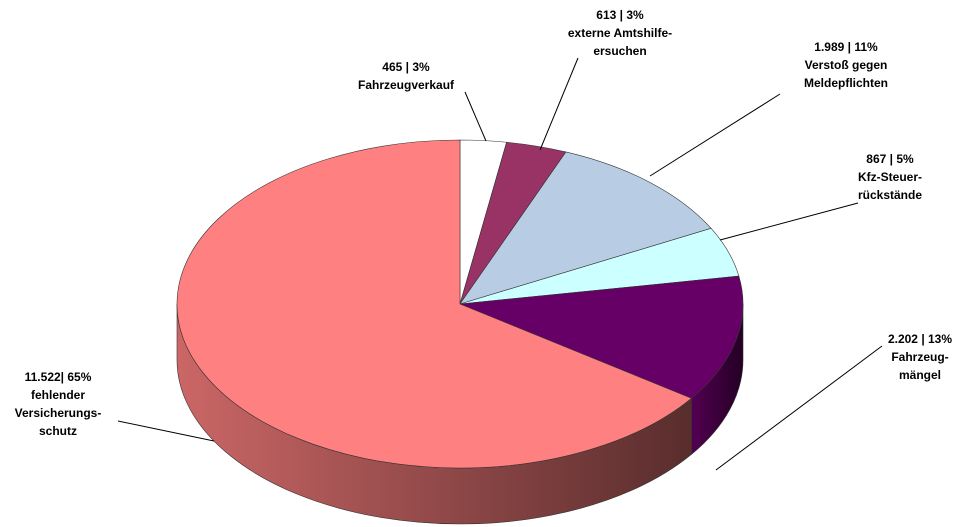 The image size is (972, 527). I want to click on category-label: externe Amtshilfe-, so click(620, 33).